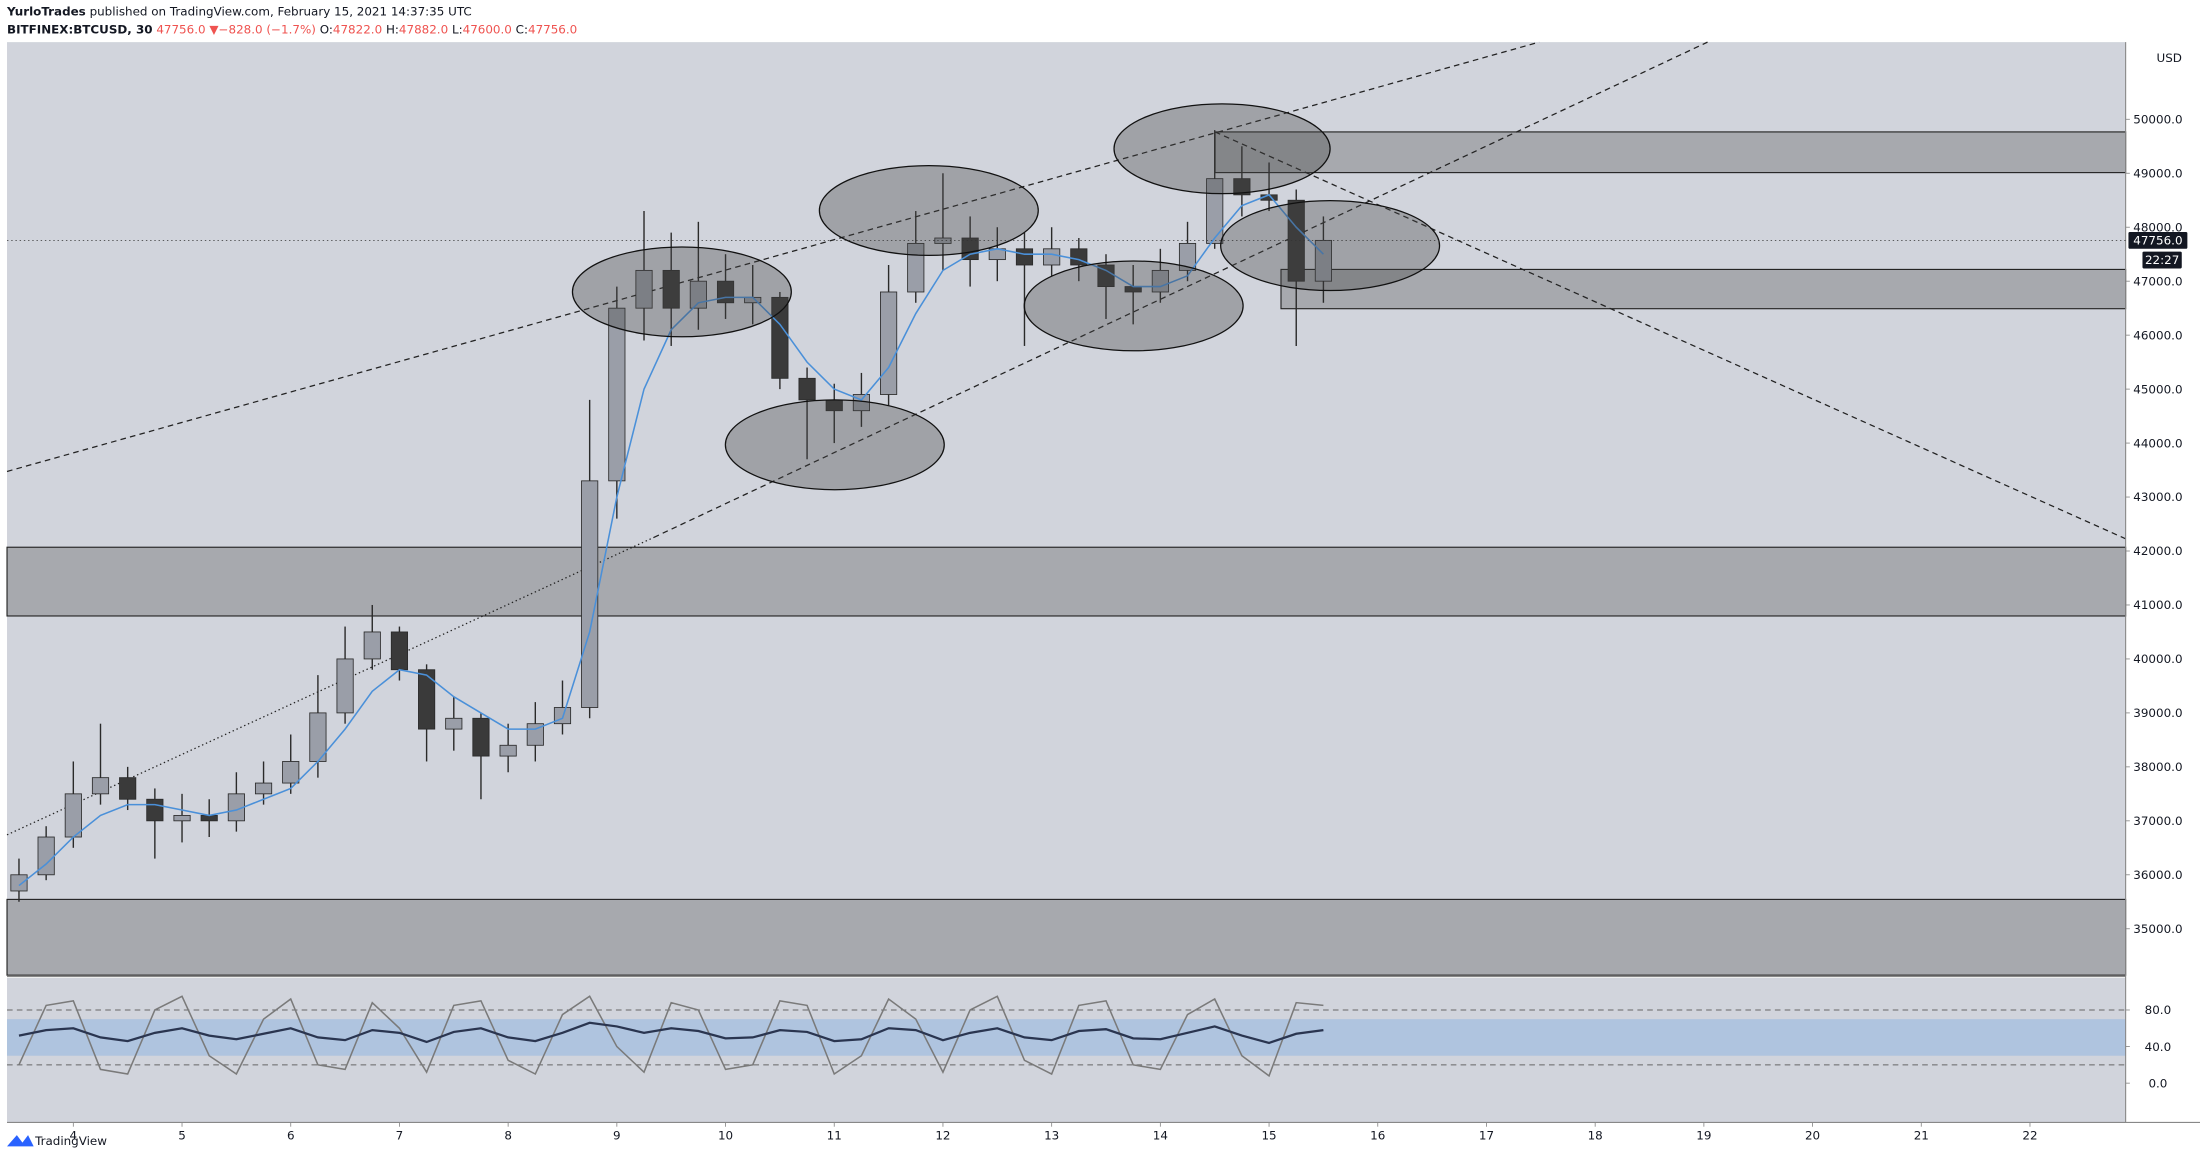 Image resolution: width=2200 pixels, height=1159 pixels. Describe the element at coordinates (2157, 389) in the screenshot. I see `y-tick-label: 45000.0` at that location.